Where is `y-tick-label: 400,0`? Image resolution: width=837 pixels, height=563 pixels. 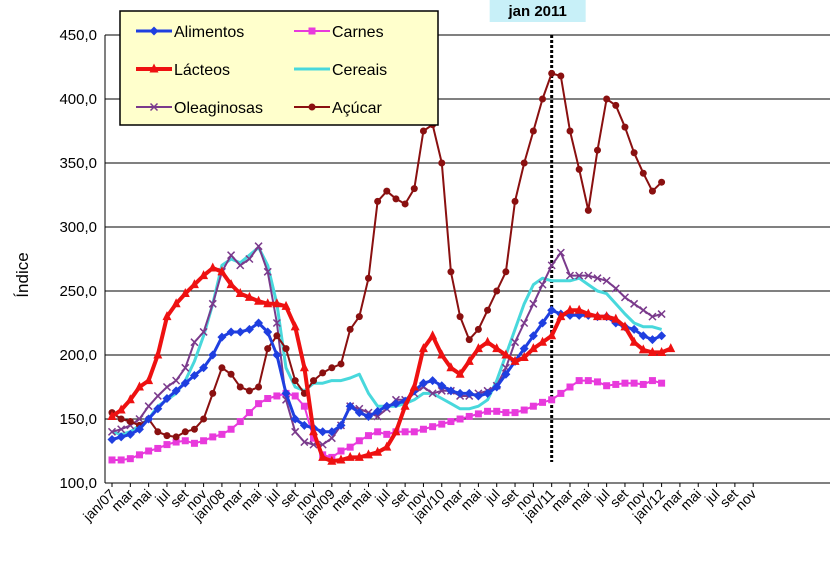
y-tick-label: 400,0 is located at coordinates (78, 99).